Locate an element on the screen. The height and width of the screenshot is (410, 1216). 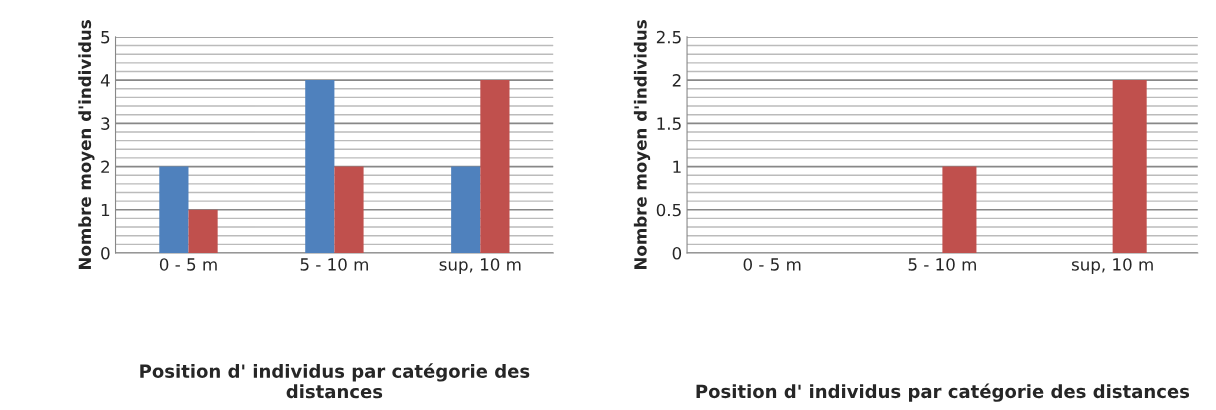
y-tick-label: 3 is located at coordinates (105, 123).